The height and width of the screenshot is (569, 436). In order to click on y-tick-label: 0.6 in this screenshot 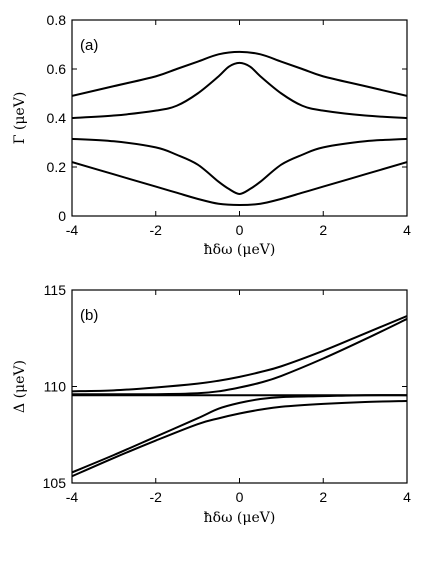, I will do `click(57, 69)`.